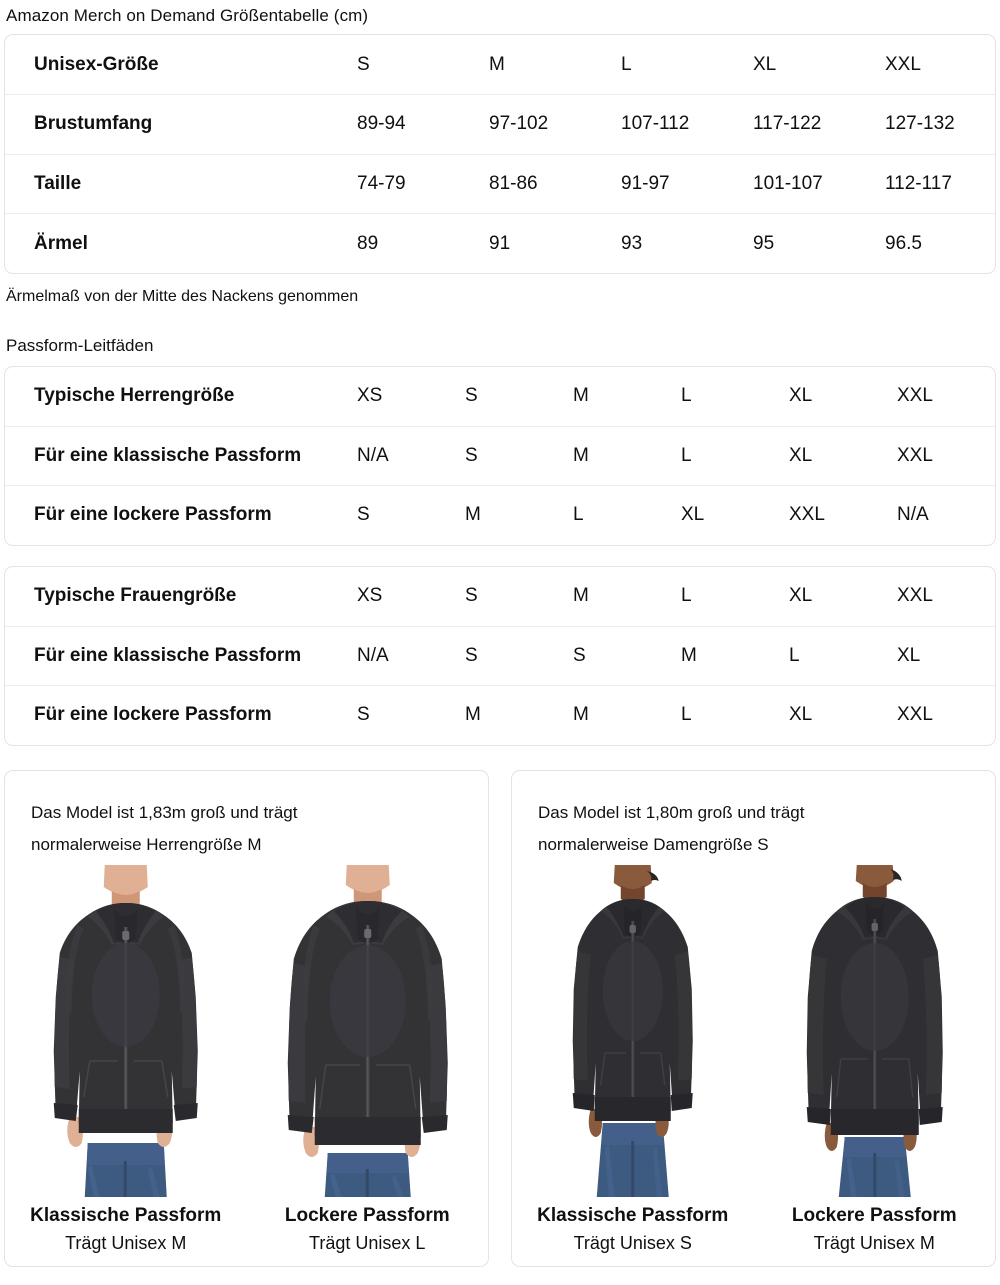  Describe the element at coordinates (843, 515) in the screenshot. I see `mens-relaxed-xl: XXL` at that location.